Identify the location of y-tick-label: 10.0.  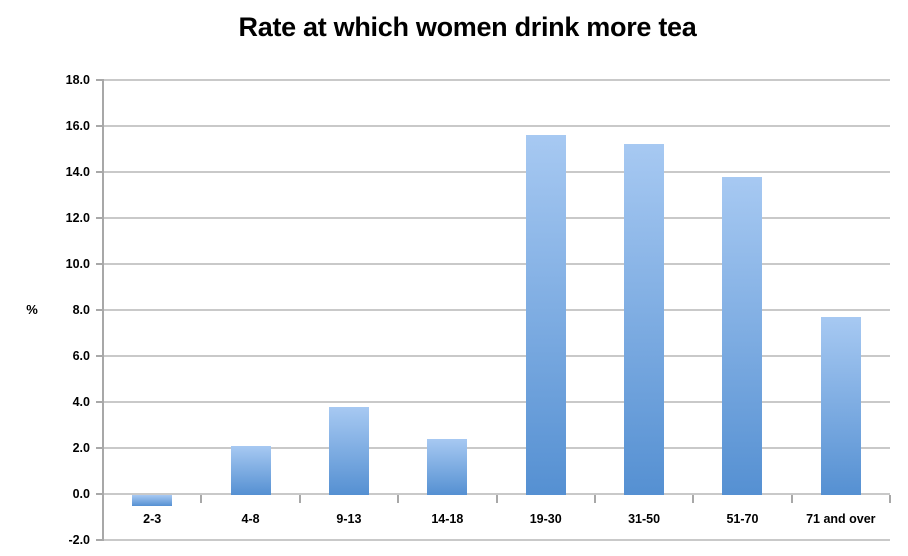
(77, 264).